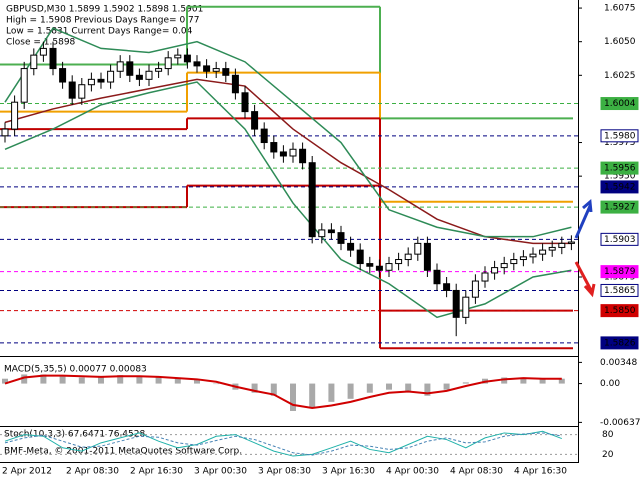 The width and height of the screenshot is (640, 480). Describe the element at coordinates (92, 472) in the screenshot. I see `x-tick-label: 2 Apr 08:30` at that location.